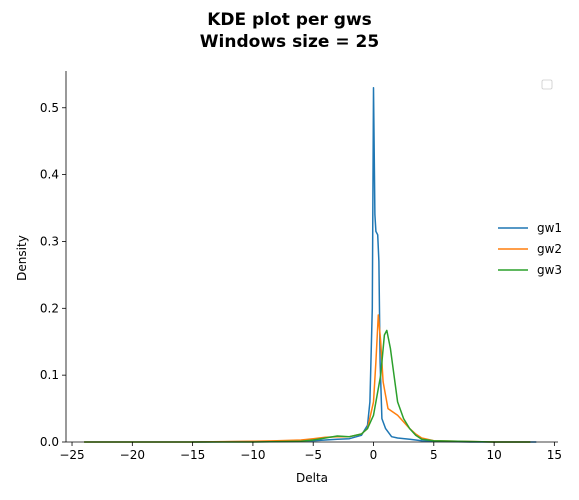 The height and width of the screenshot is (500, 579). Describe the element at coordinates (192, 455) in the screenshot. I see `x-tick-label: −15` at that location.